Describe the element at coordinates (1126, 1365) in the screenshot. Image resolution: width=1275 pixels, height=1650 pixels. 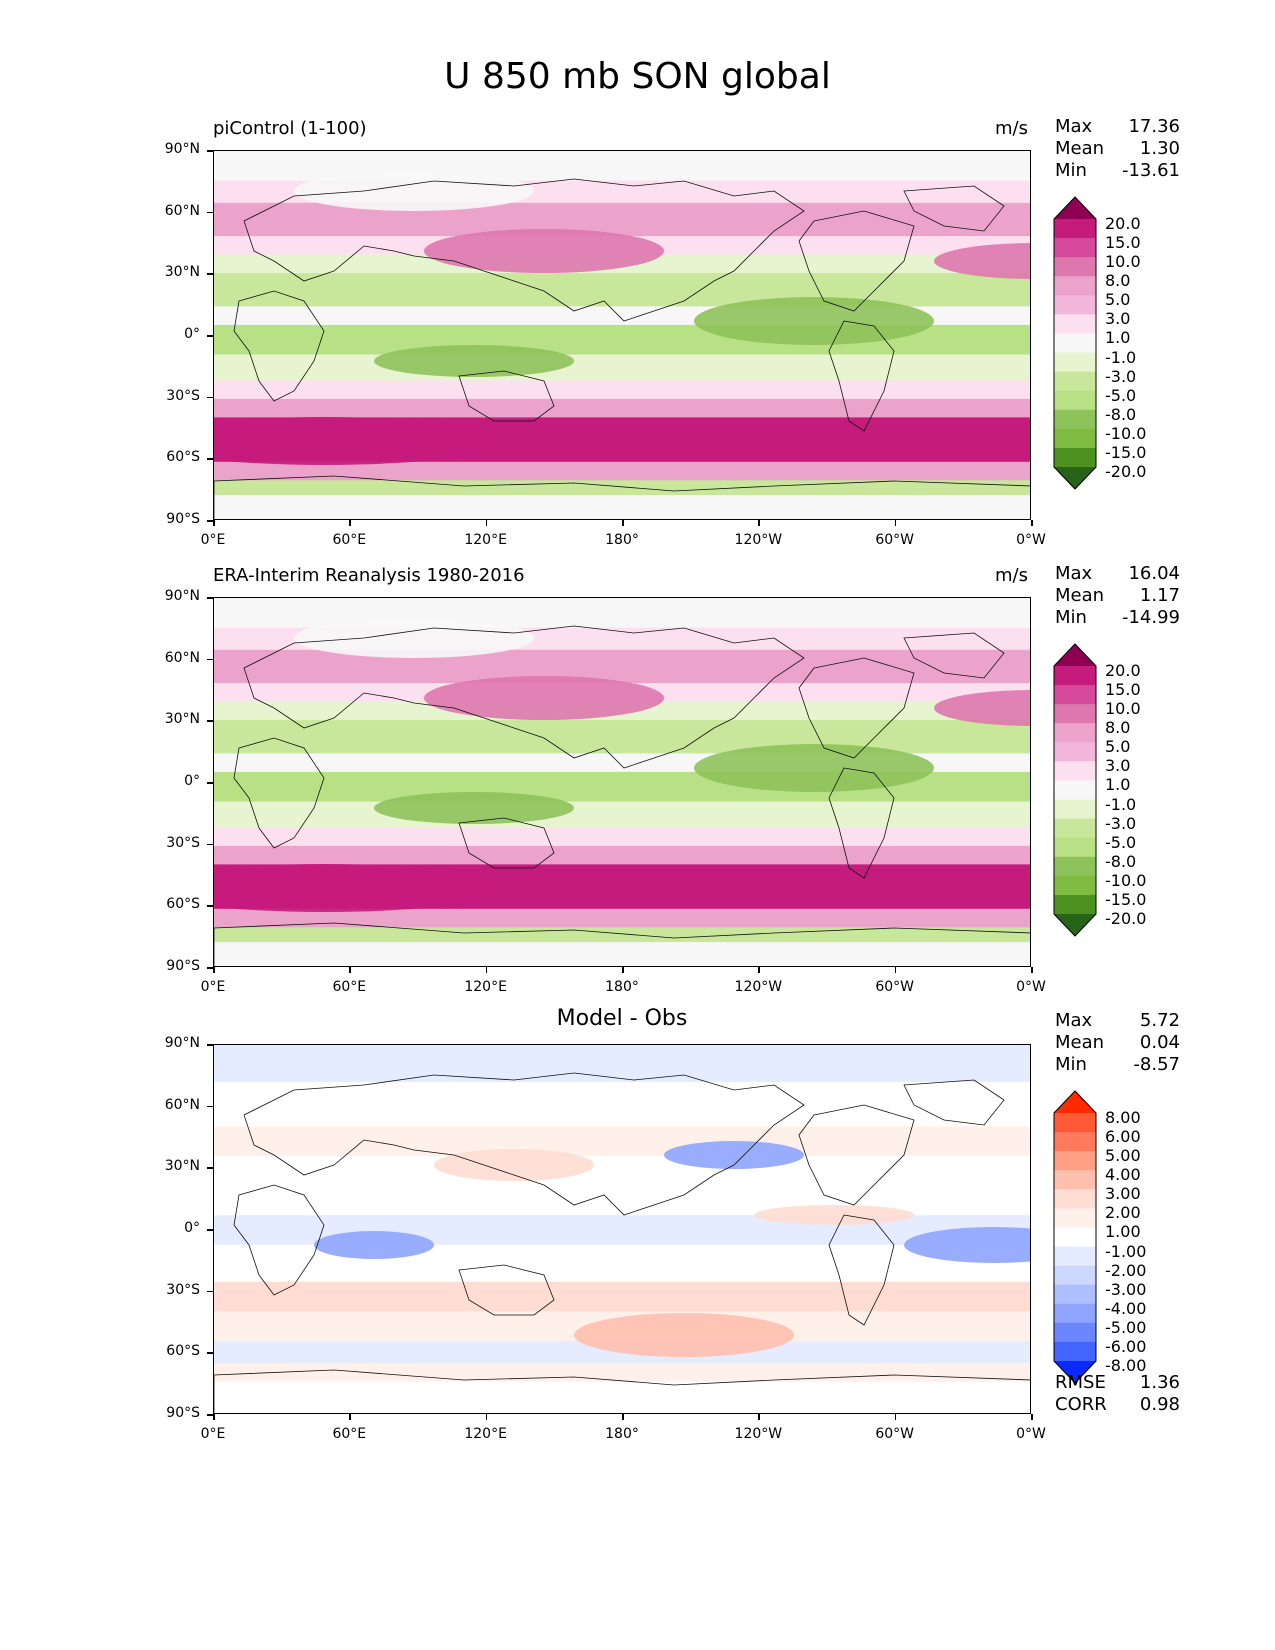
I see `colorbar-tick-label: -8.00` at that location.